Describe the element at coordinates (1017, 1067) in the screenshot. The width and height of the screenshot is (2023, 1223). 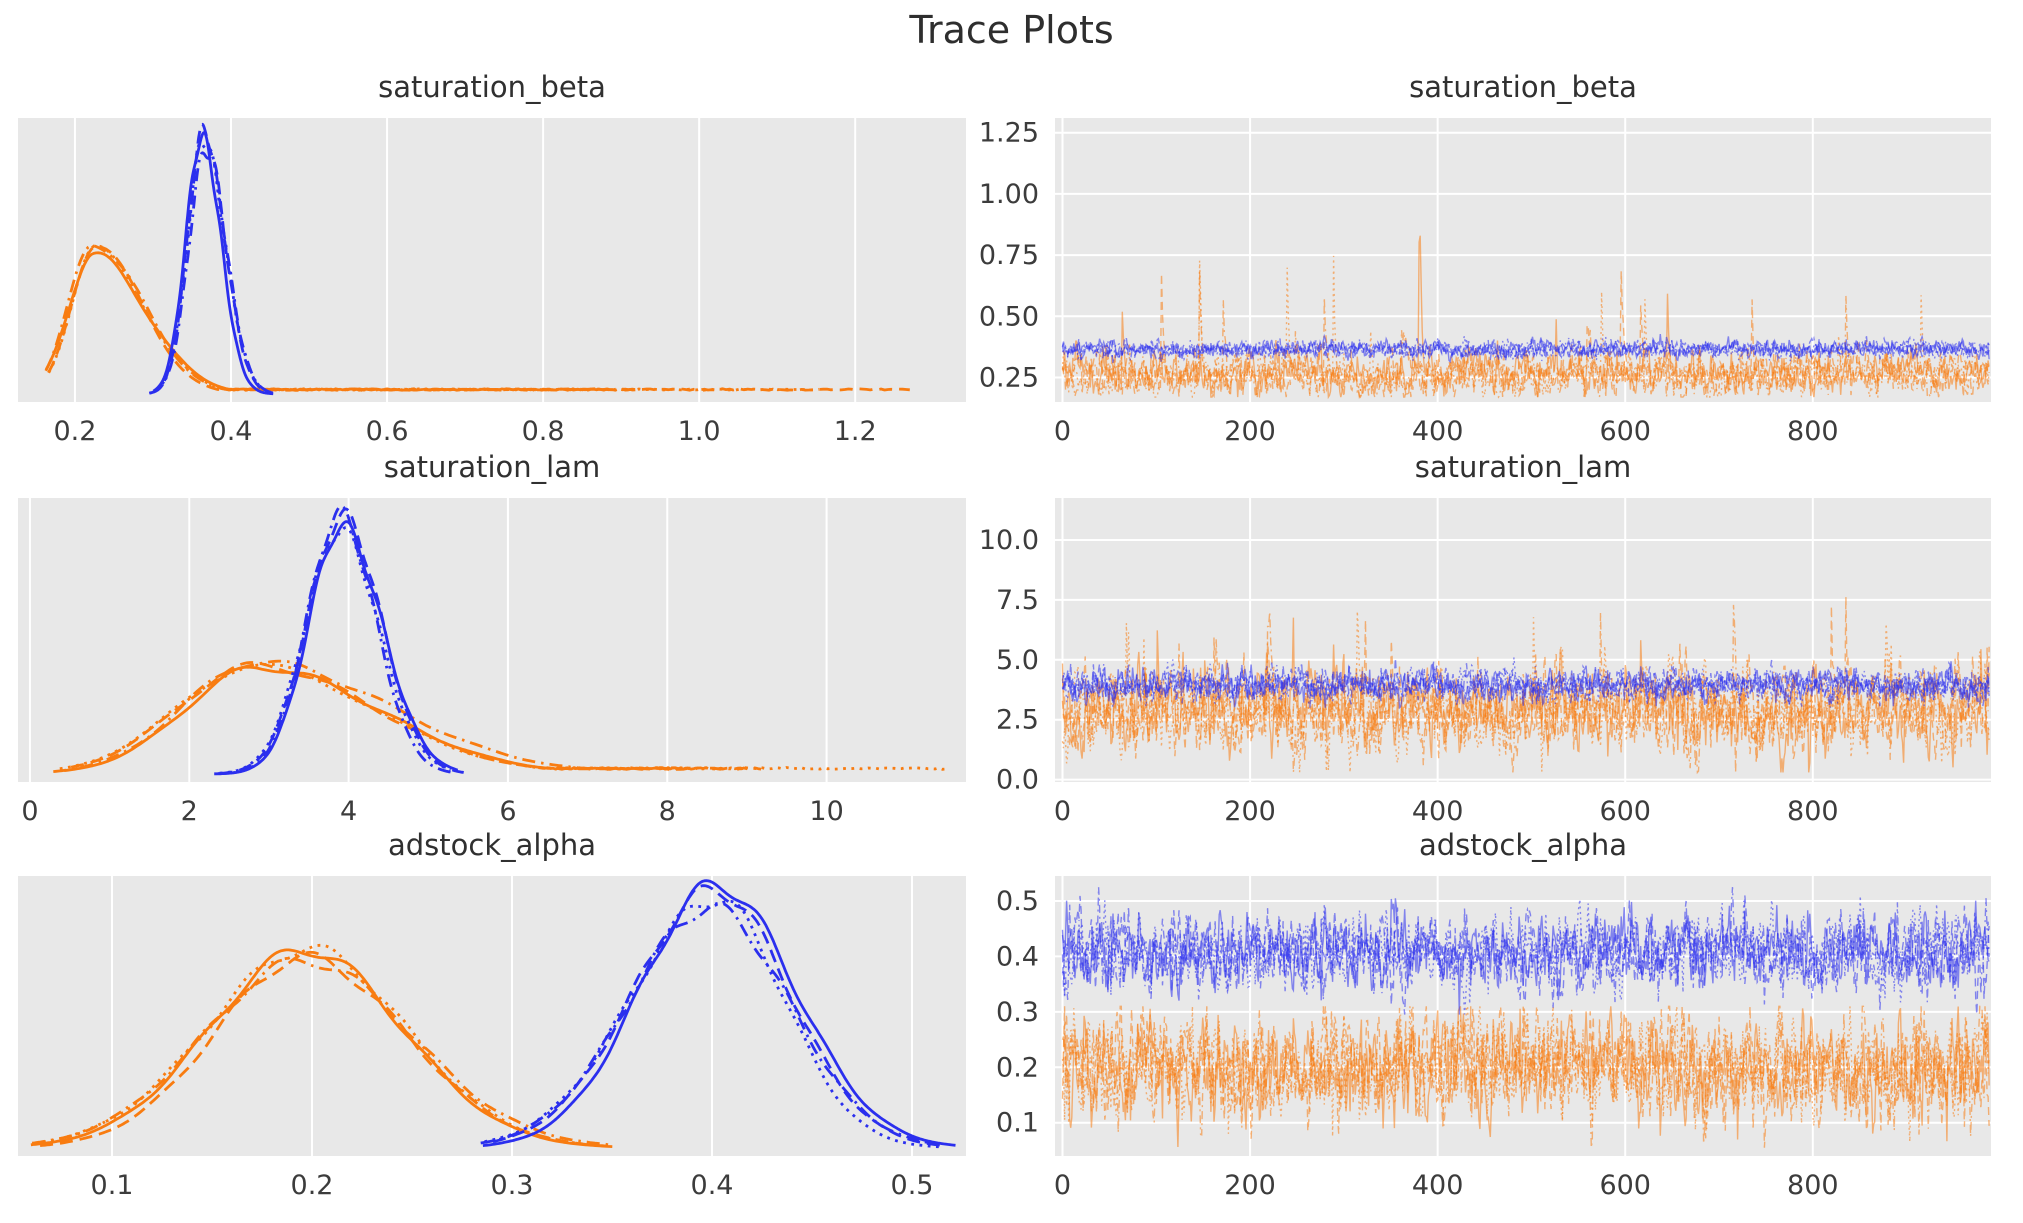
I see `y-tick-label: 0.2` at that location.